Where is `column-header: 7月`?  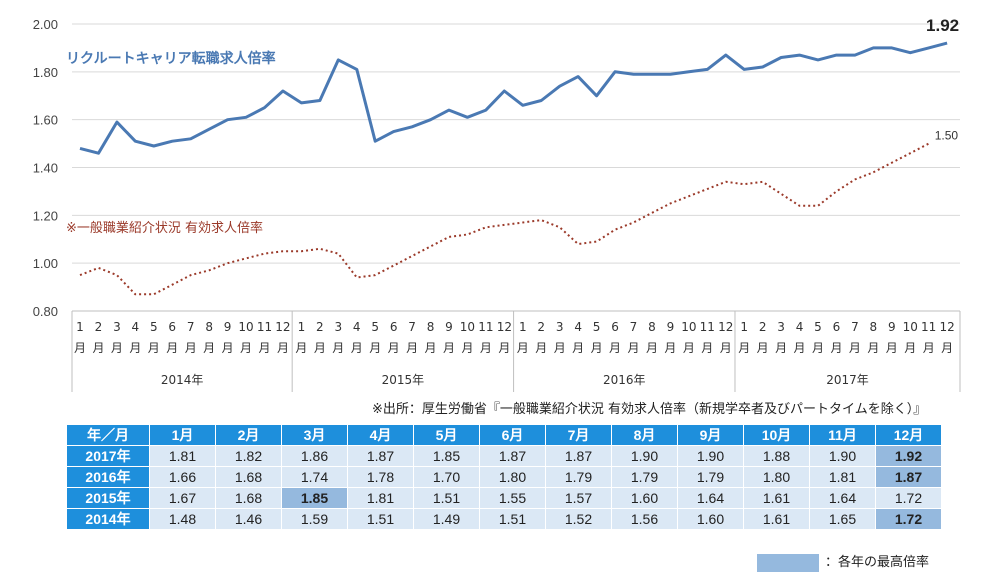
column-header: 7月 is located at coordinates (578, 435).